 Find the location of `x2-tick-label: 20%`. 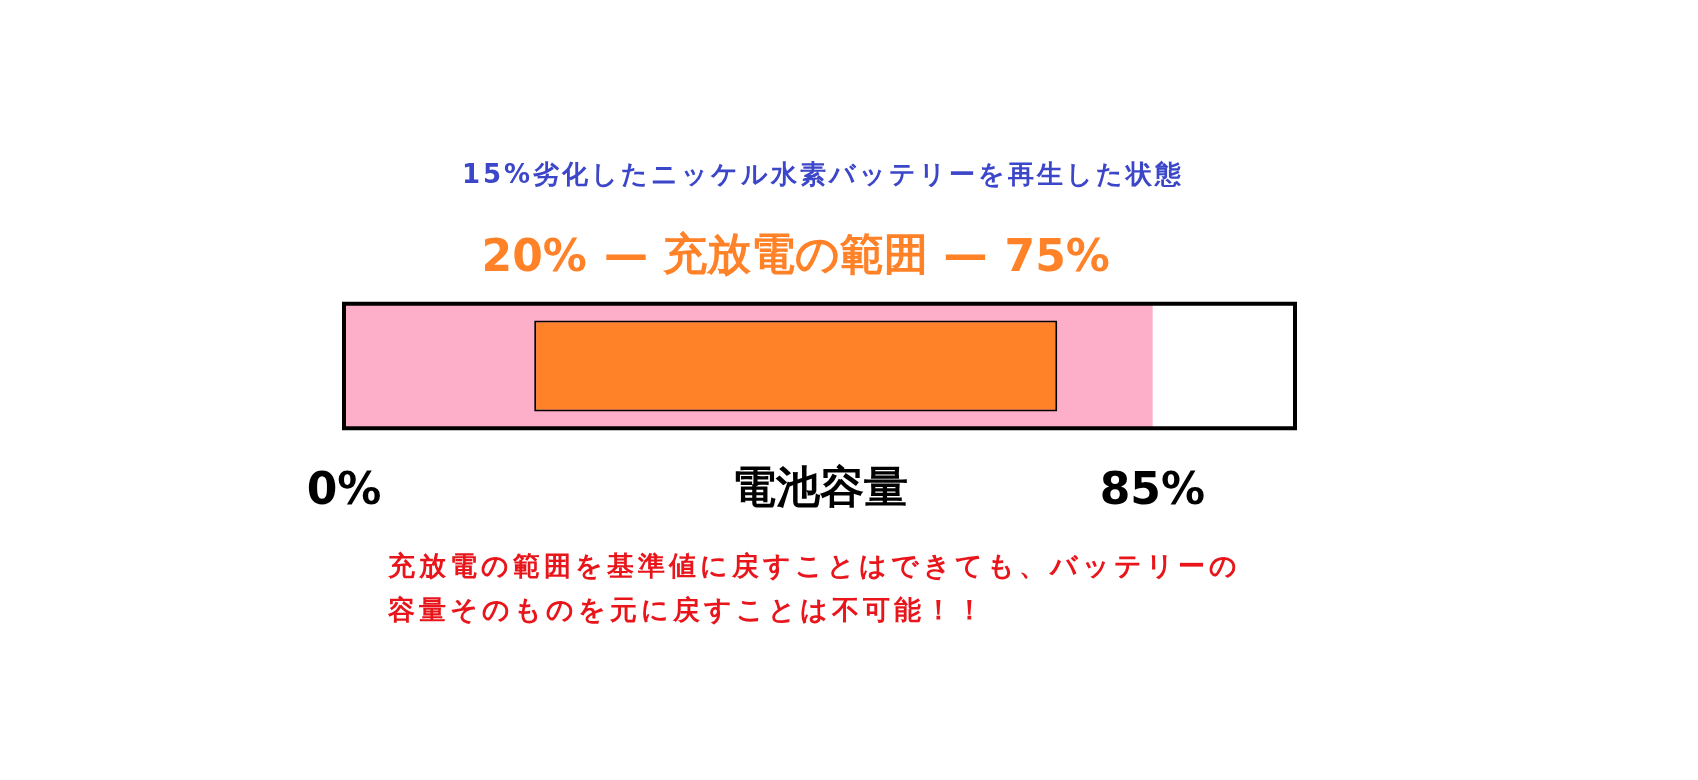

x2-tick-label: 20% is located at coordinates (534, 255).